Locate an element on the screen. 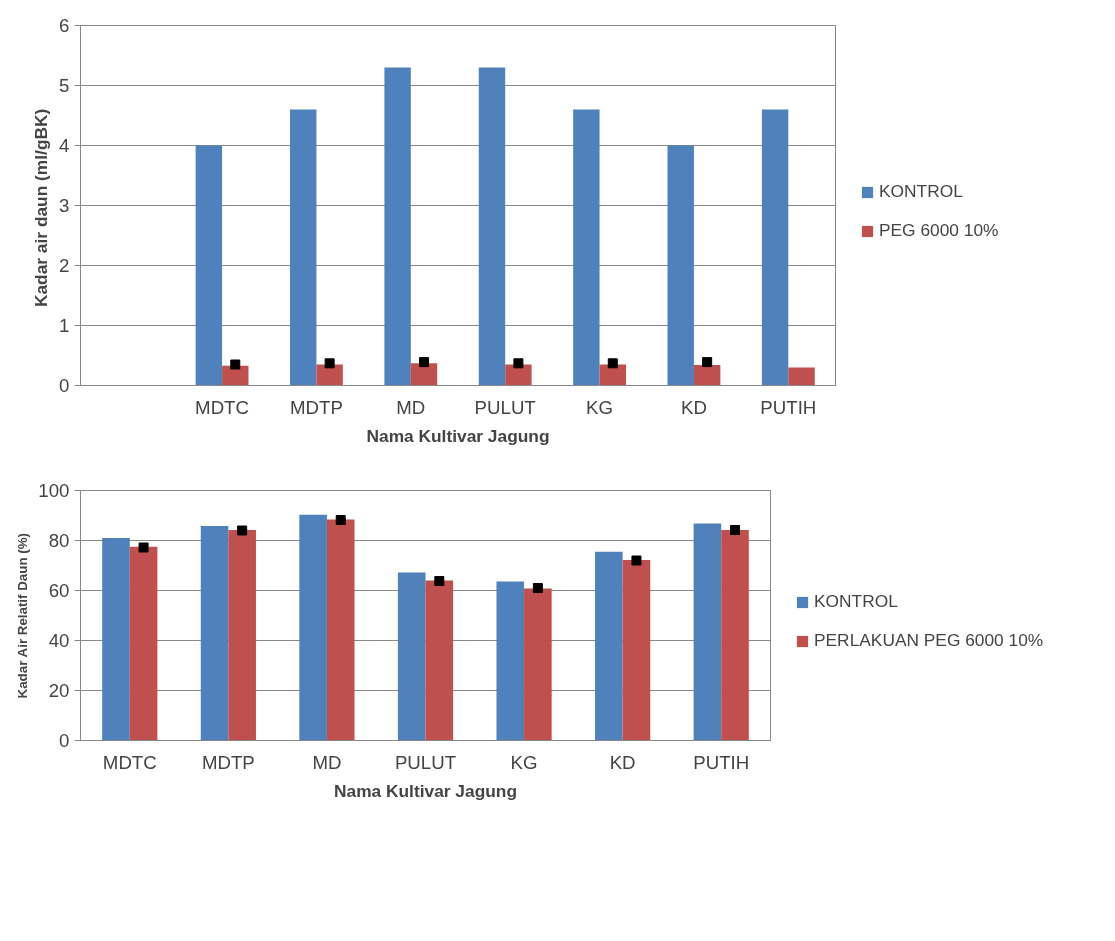 This screenshot has height=941, width=1115. y-tick-label: 1 is located at coordinates (64, 325).